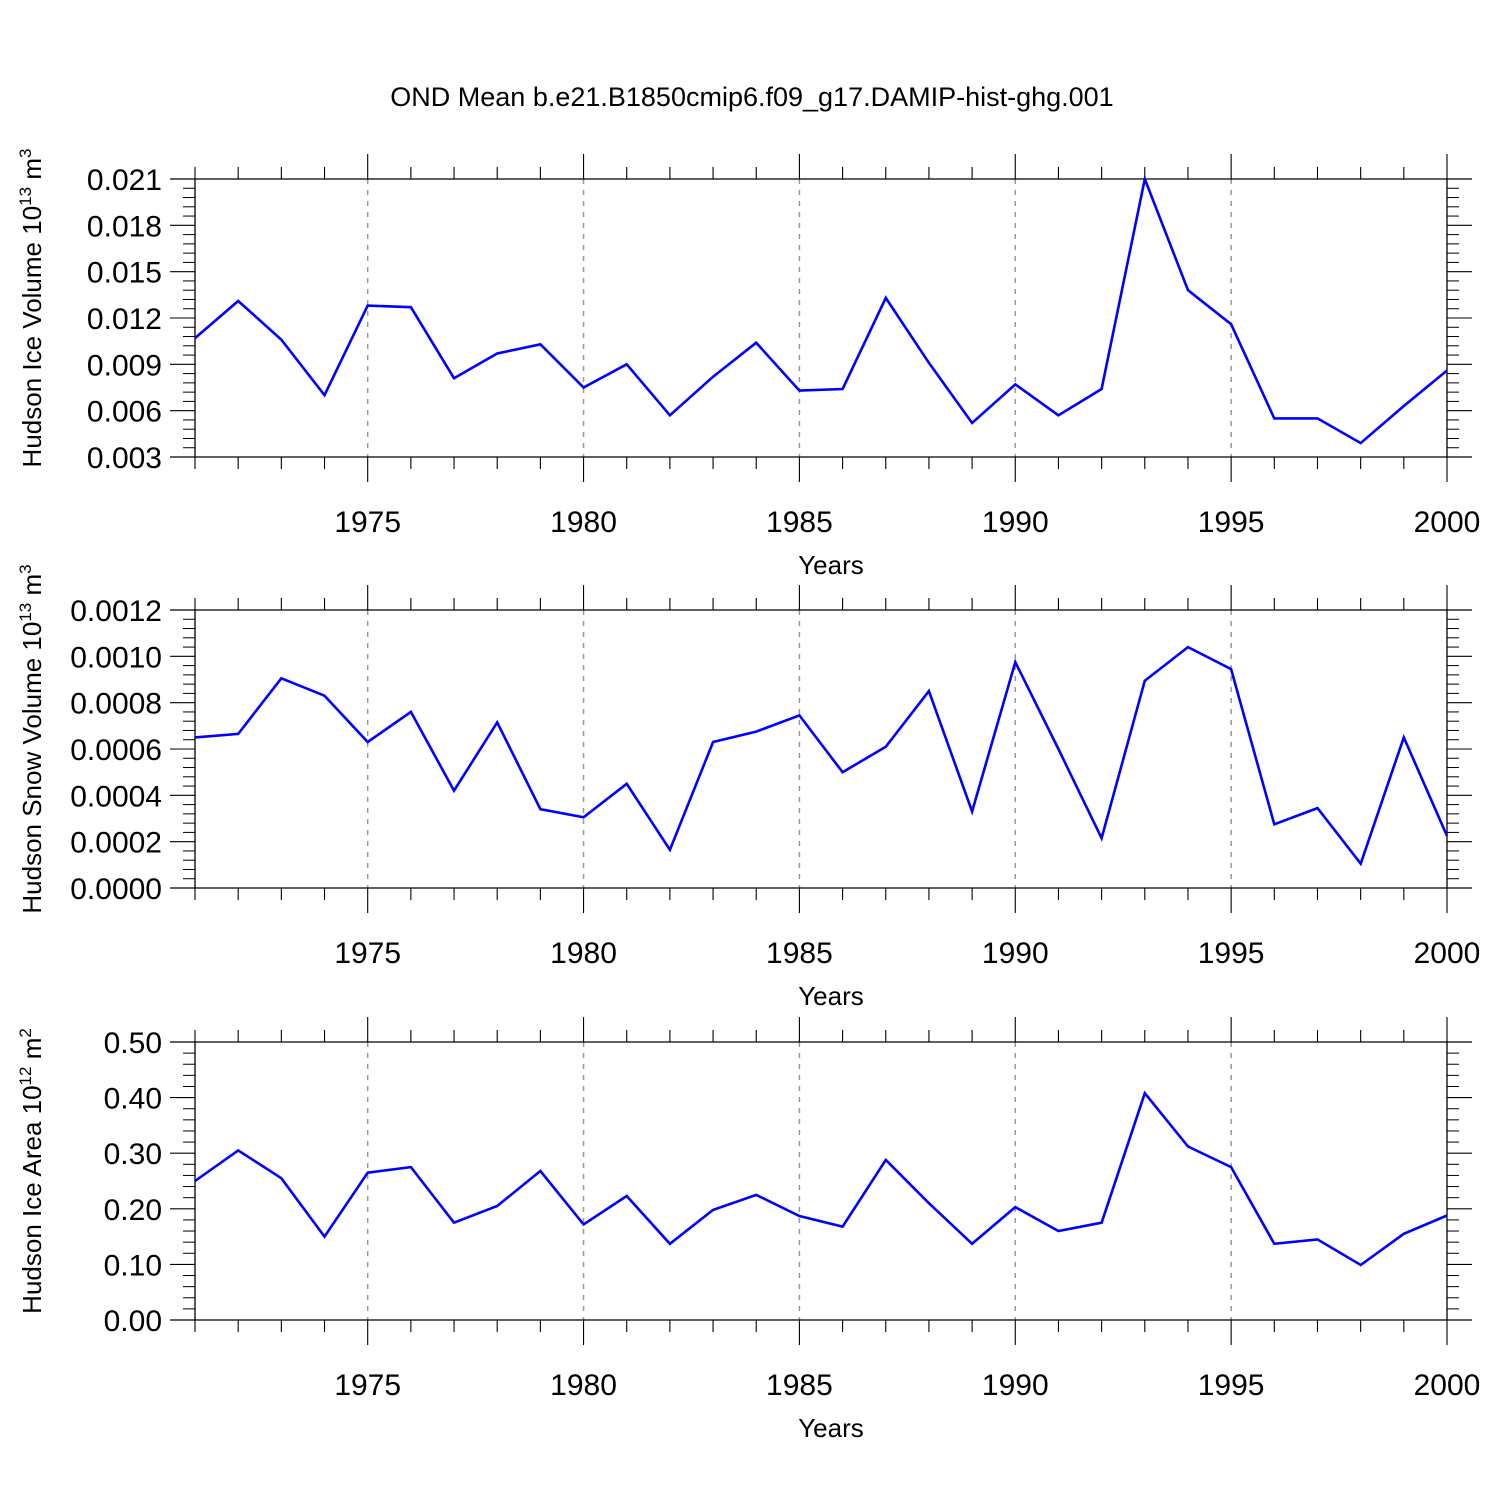  What do you see at coordinates (116, 796) in the screenshot?
I see `y-tick-label: 0.0004` at bounding box center [116, 796].